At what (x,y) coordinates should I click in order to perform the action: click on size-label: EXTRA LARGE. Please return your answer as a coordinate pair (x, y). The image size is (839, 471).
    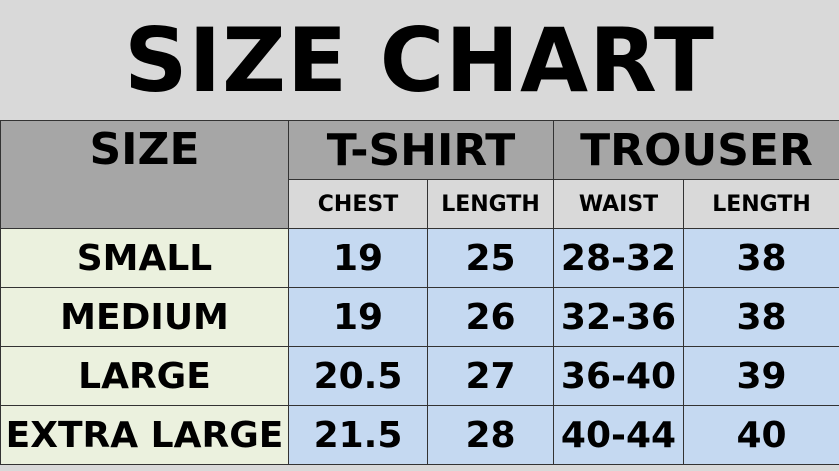
    Looking at the image, I should click on (144, 435).